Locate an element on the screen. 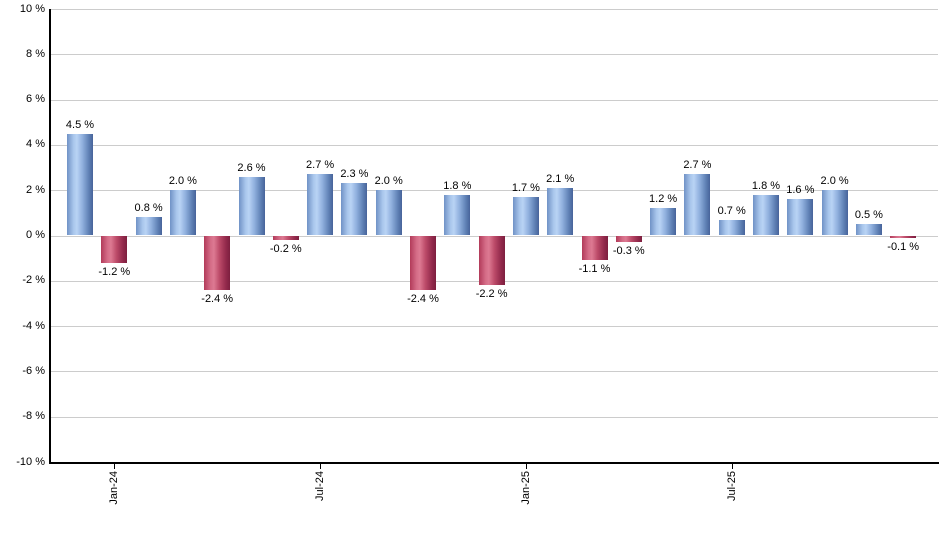  y-tick-label: 0 % is located at coordinates (35, 235).